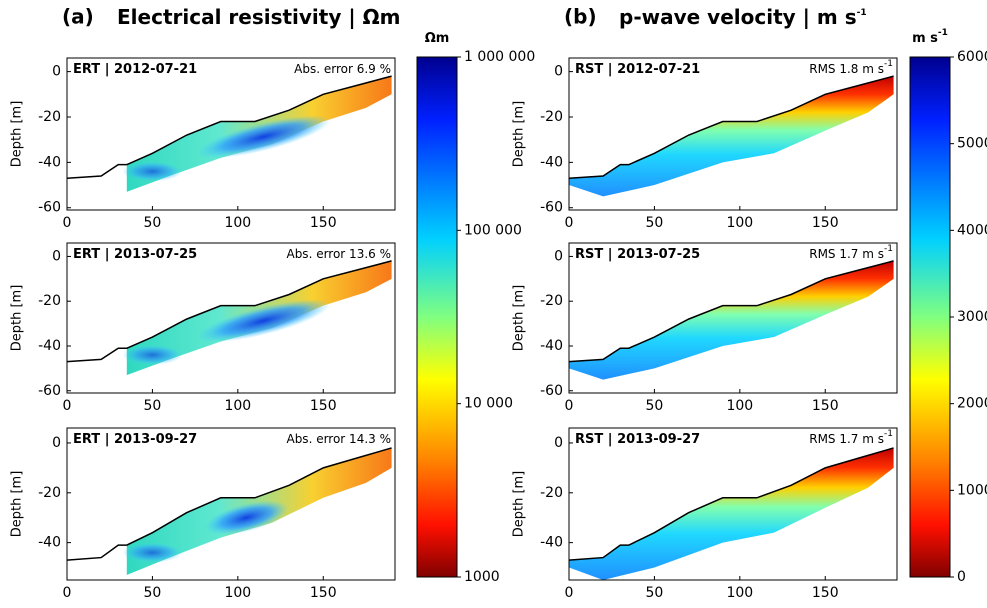 Image resolution: width=987 pixels, height=608 pixels. I want to click on colorbar-tick-label: 1000, so click(972, 490).